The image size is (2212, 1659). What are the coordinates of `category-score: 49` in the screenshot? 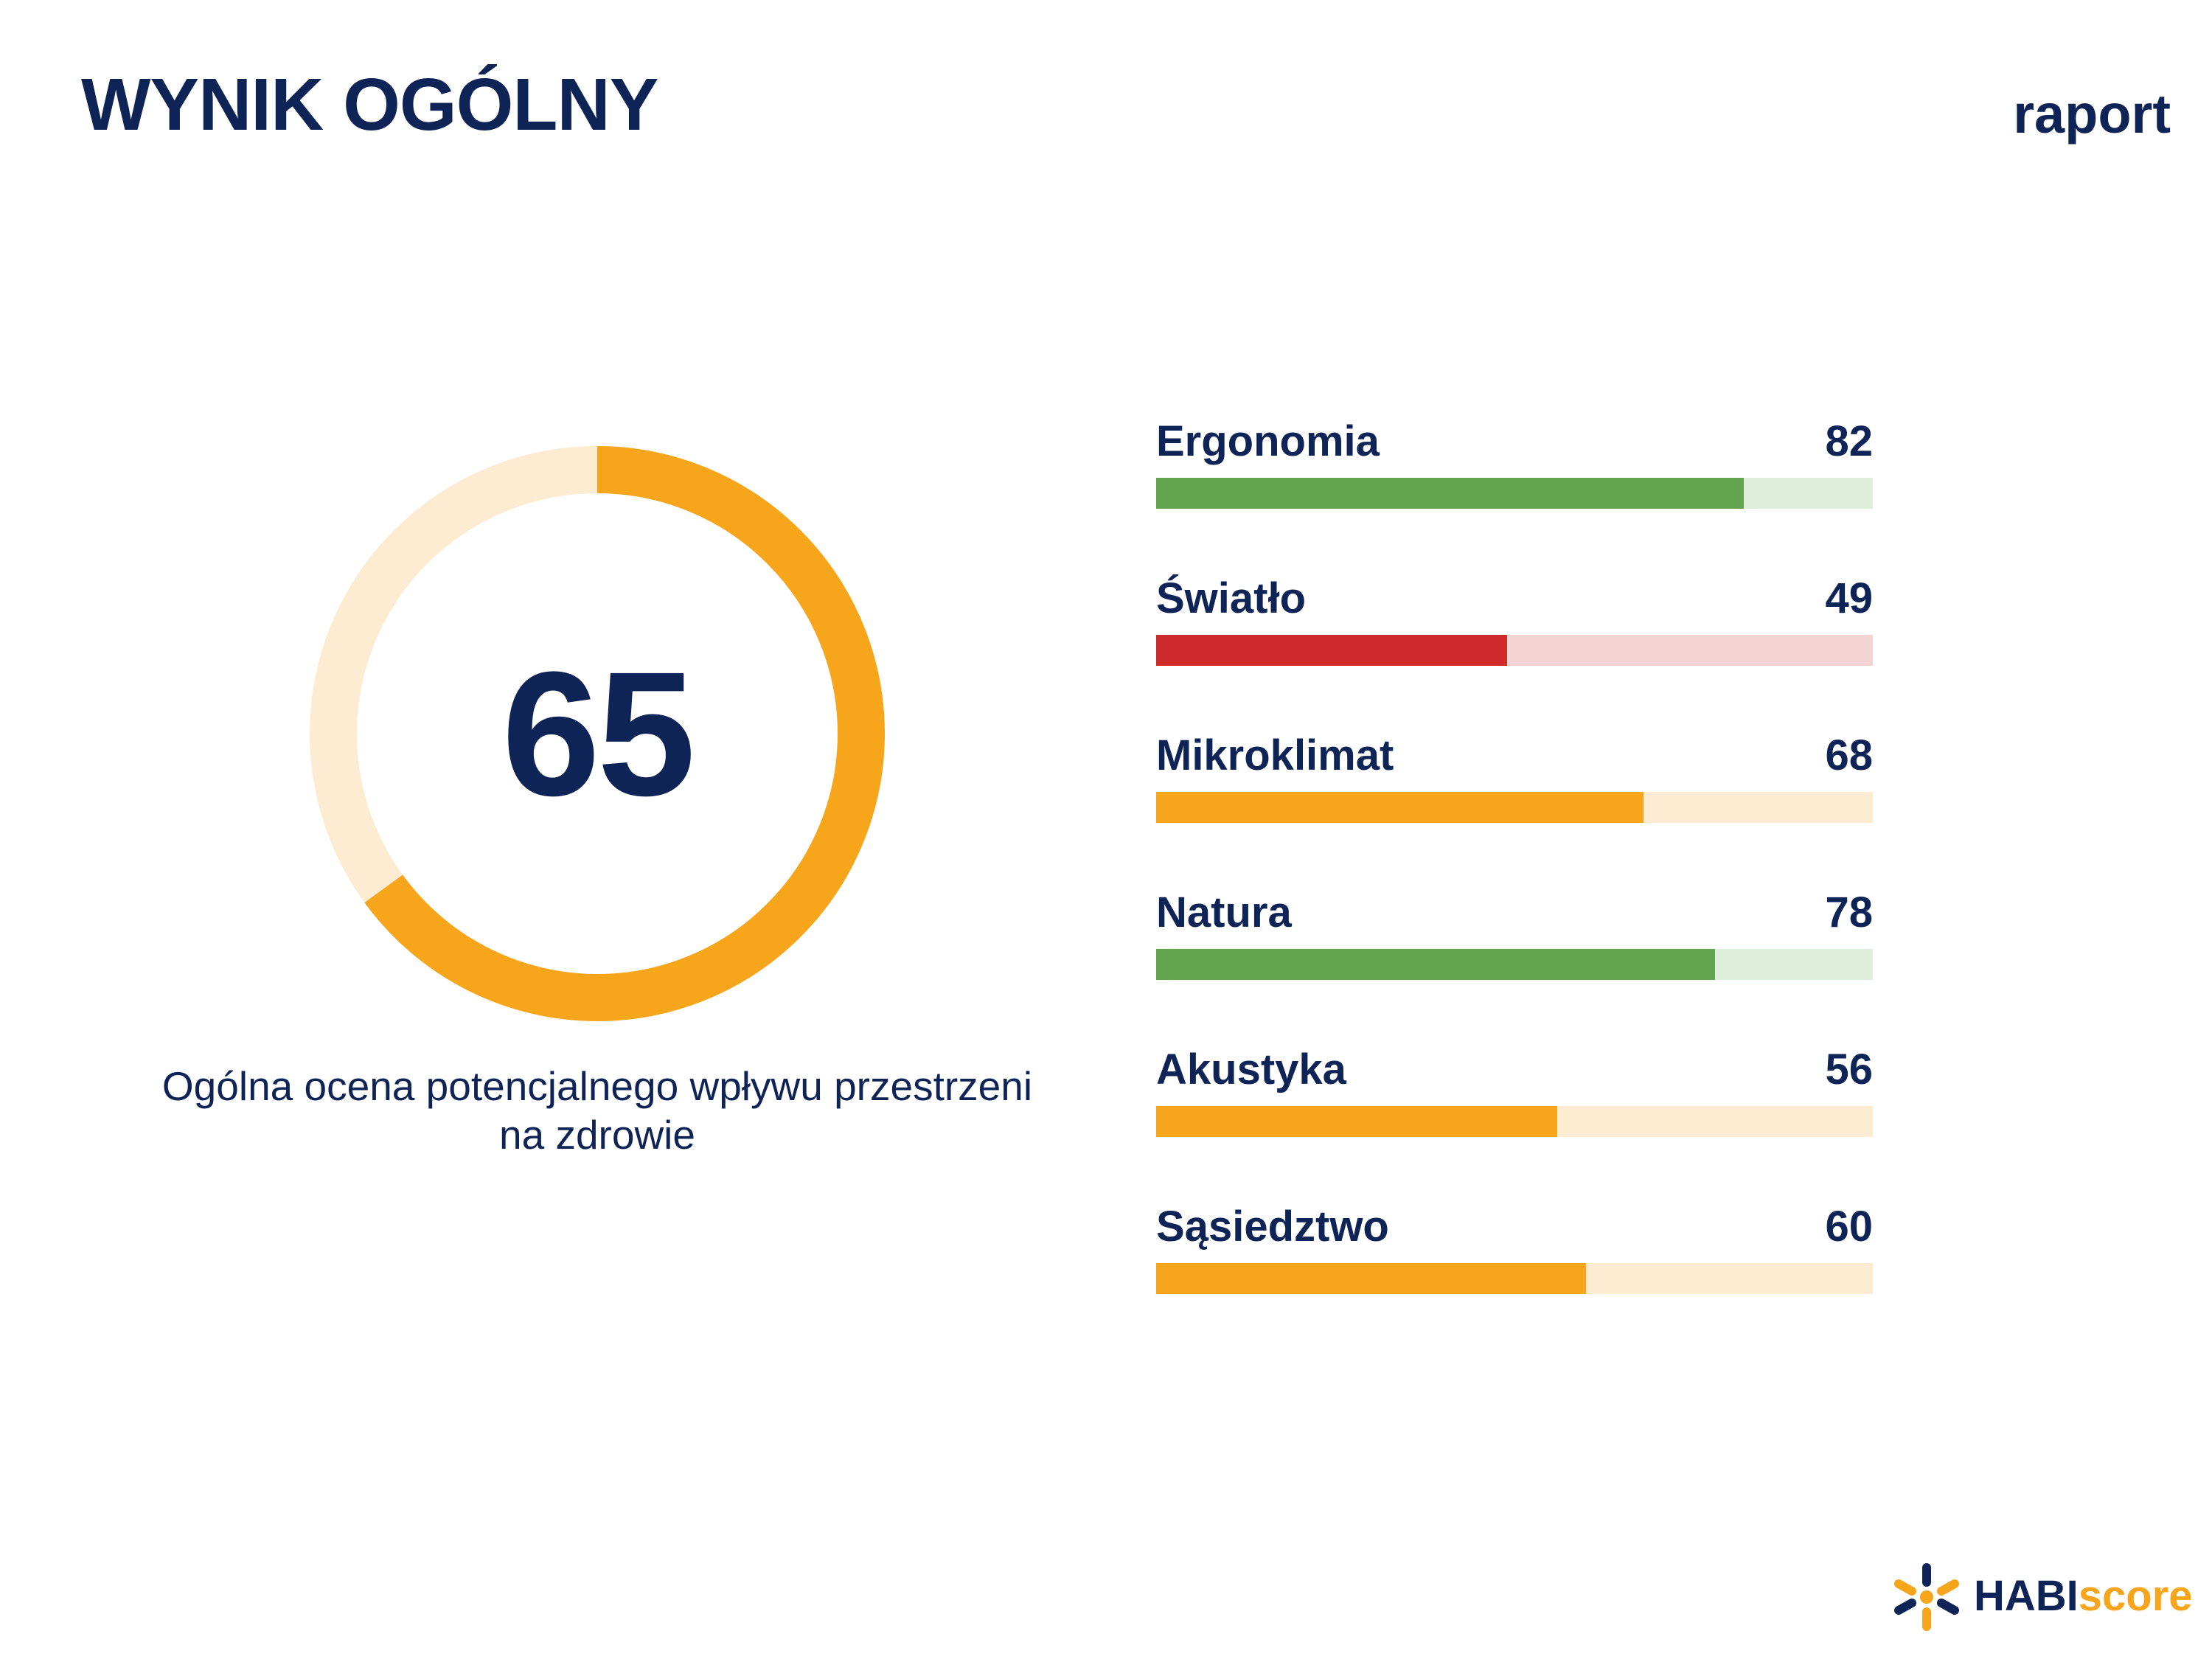 It's located at (1849, 598).